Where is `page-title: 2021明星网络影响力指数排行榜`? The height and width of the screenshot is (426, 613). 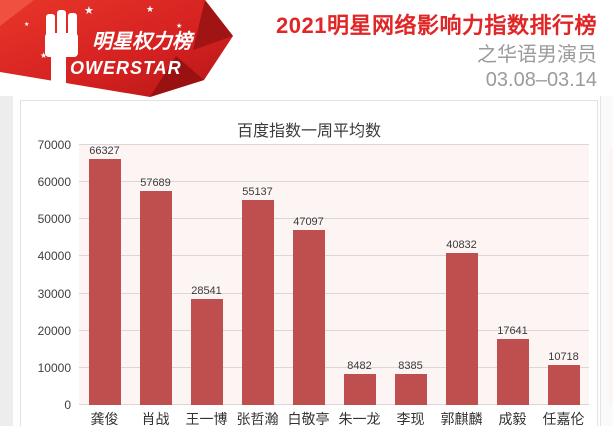 page-title: 2021明星网络影响力指数排行榜 is located at coordinates (436, 25).